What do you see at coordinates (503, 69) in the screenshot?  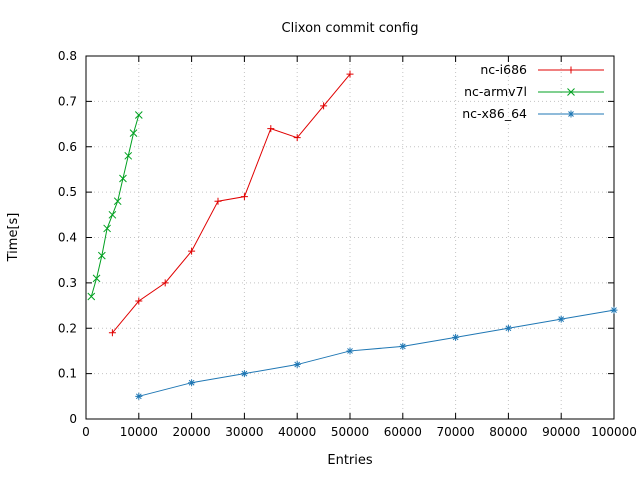 I see `legend-label: nc-i686` at bounding box center [503, 69].